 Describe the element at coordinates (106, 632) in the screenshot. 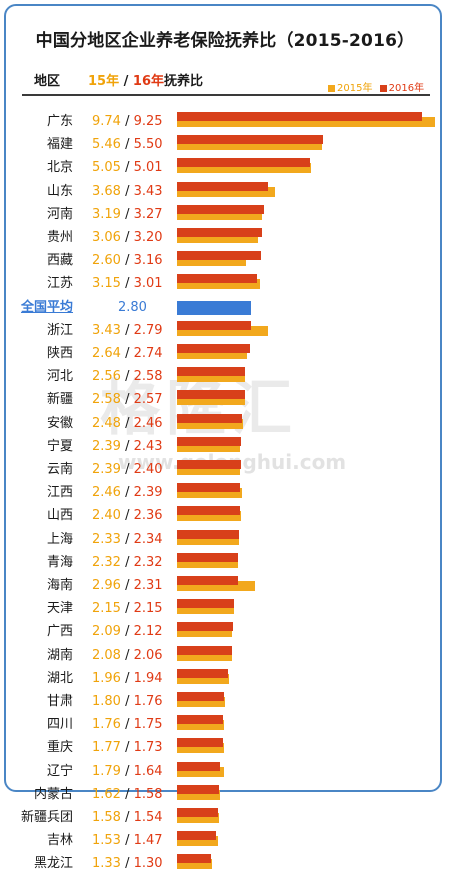

I see `value-2015-label: 2.09` at that location.